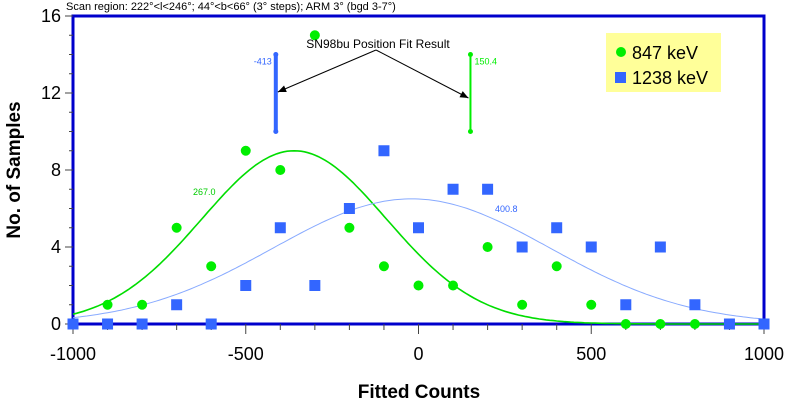  Describe the element at coordinates (670, 78) in the screenshot. I see `legend-label-1238: 1238 keV` at that location.